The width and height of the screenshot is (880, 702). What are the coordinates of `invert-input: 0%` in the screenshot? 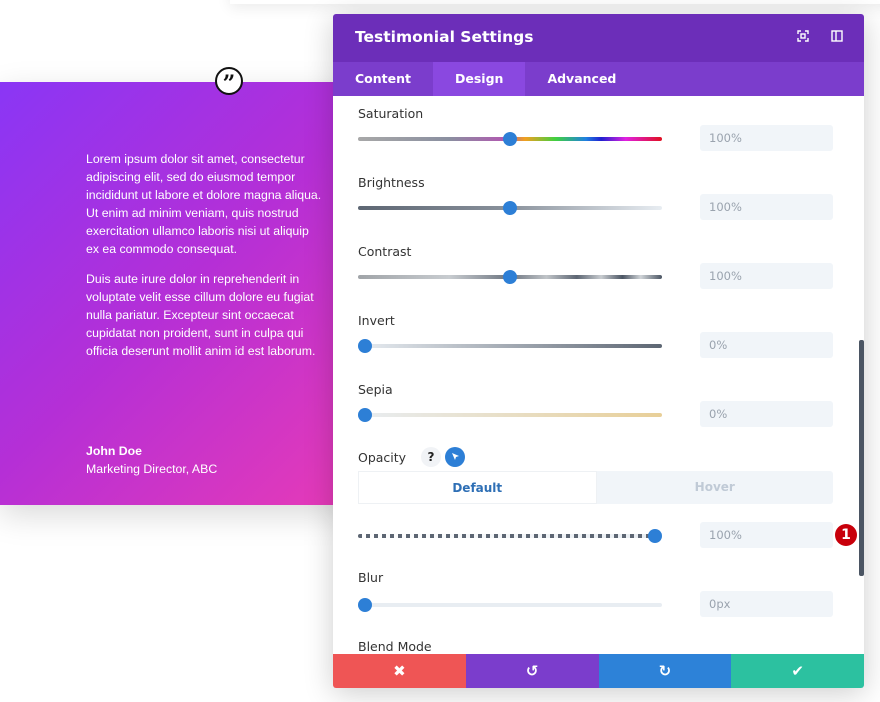 It's located at (766, 345).